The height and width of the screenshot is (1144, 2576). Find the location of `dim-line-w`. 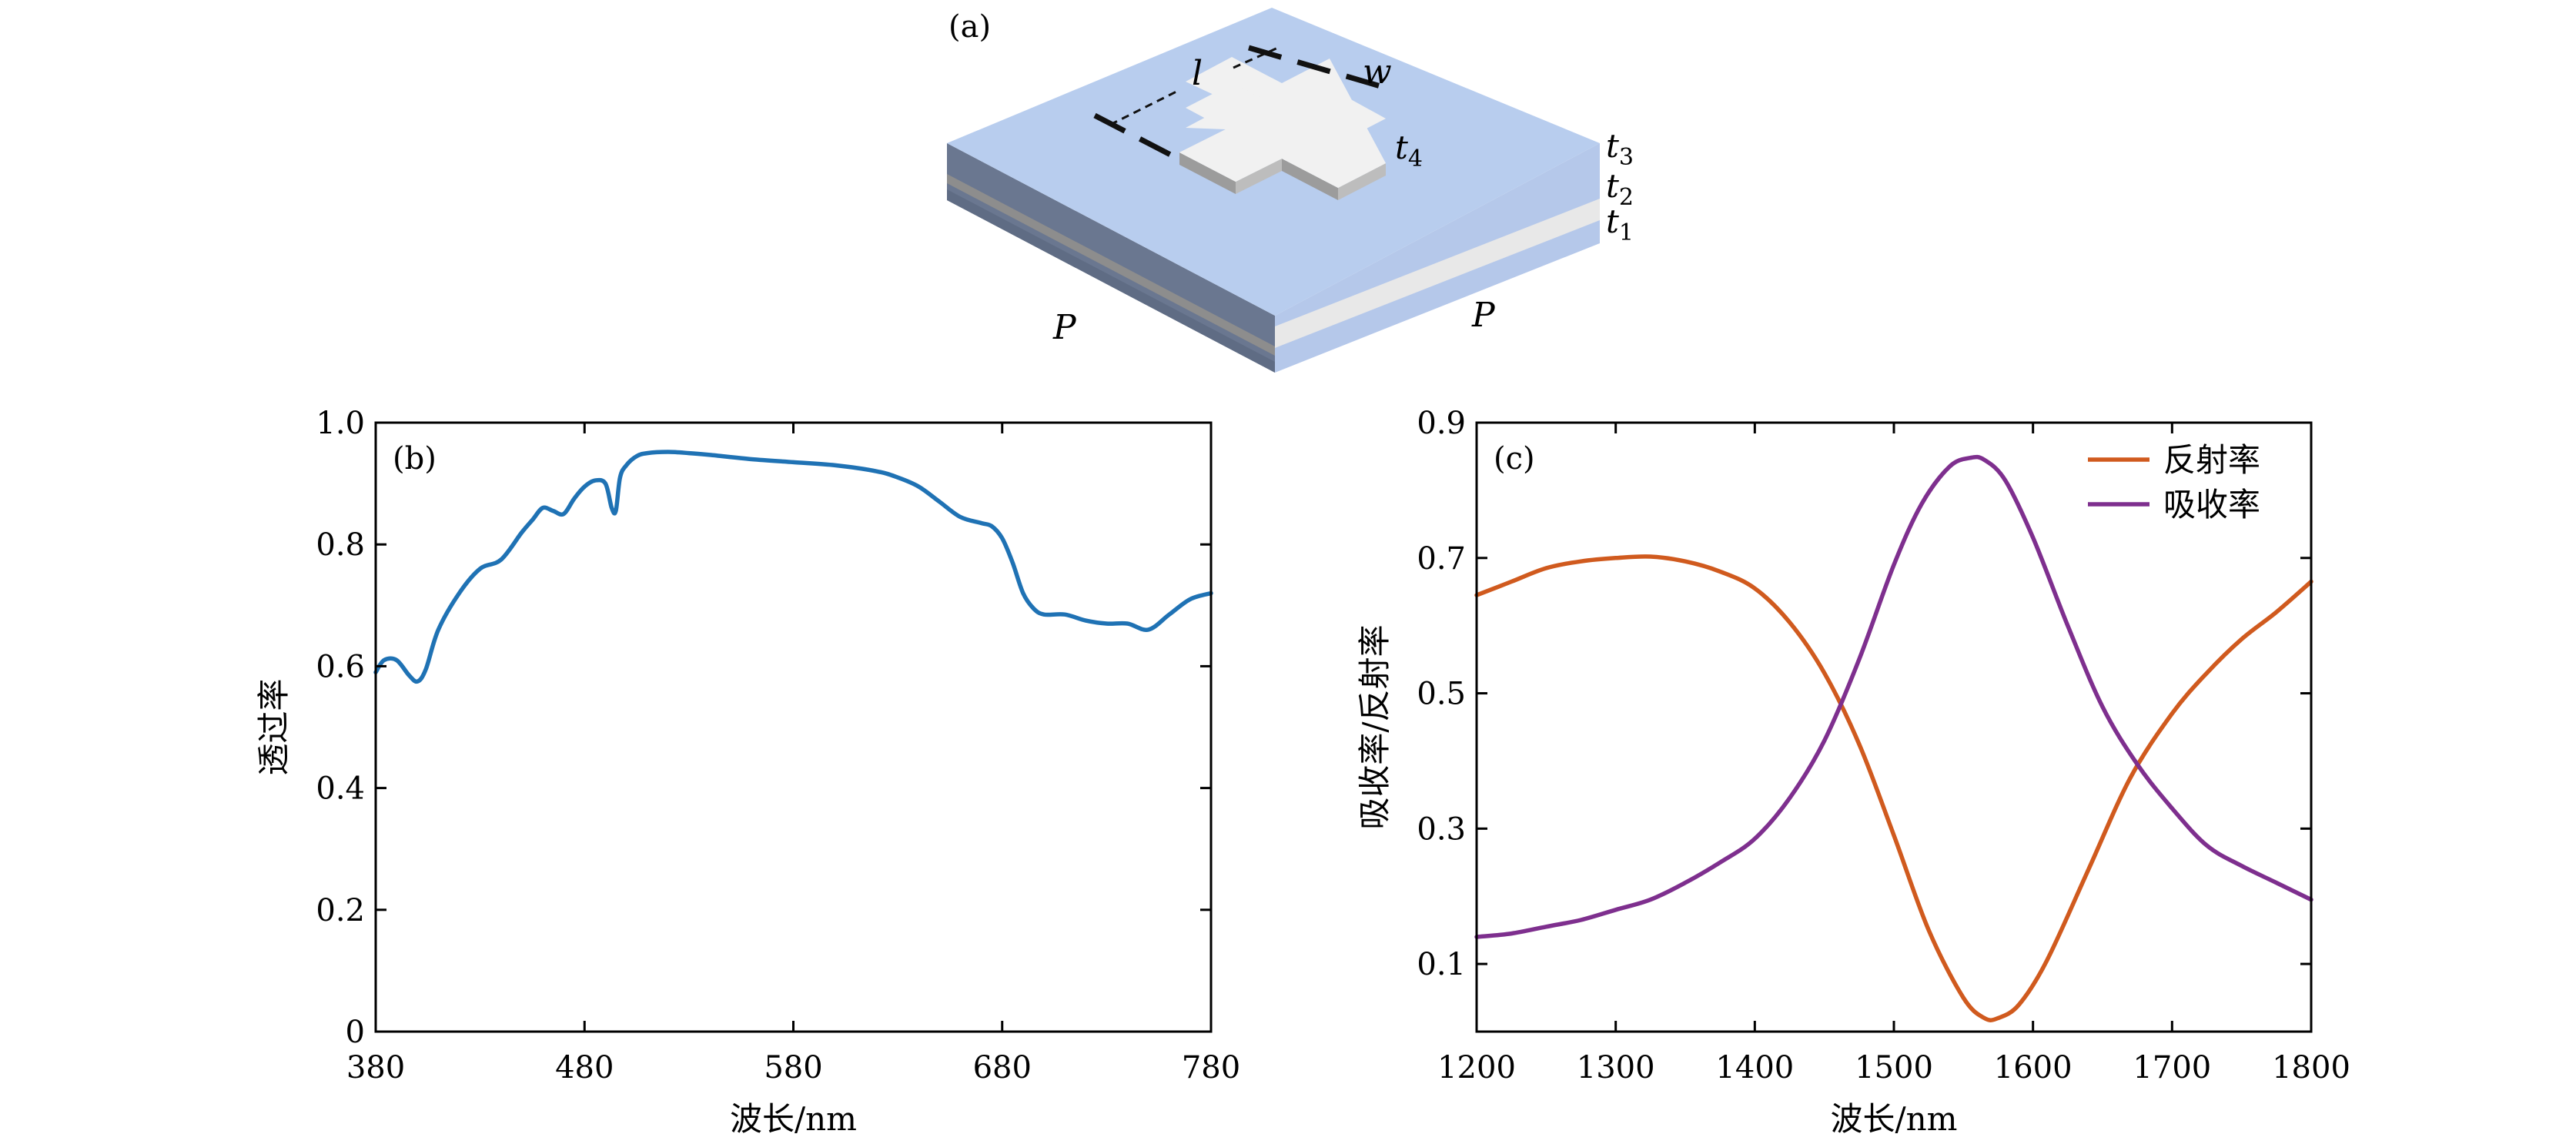

dim-line-w is located at coordinates (1317, 68).